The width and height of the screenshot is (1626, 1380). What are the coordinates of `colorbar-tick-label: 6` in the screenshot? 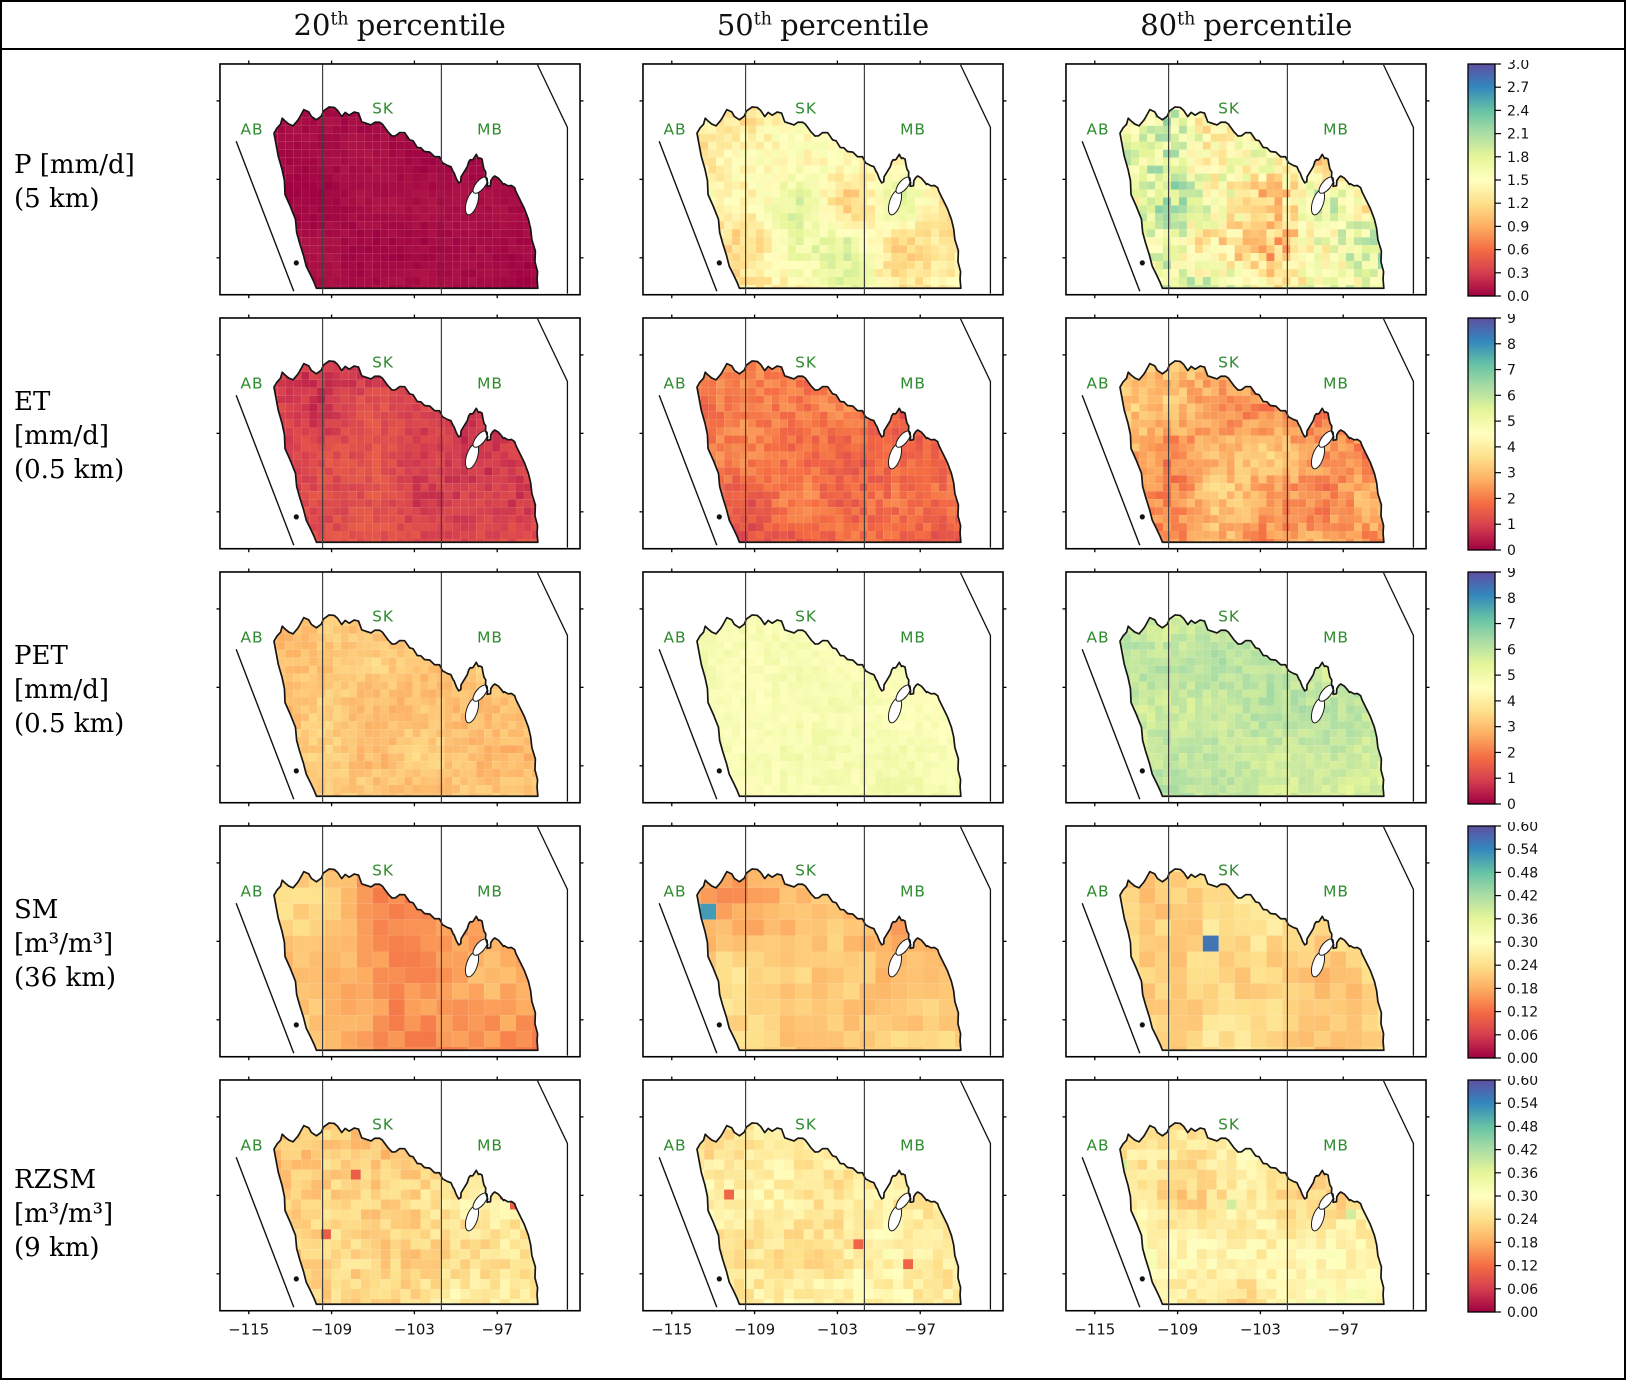 It's located at (1511, 650).